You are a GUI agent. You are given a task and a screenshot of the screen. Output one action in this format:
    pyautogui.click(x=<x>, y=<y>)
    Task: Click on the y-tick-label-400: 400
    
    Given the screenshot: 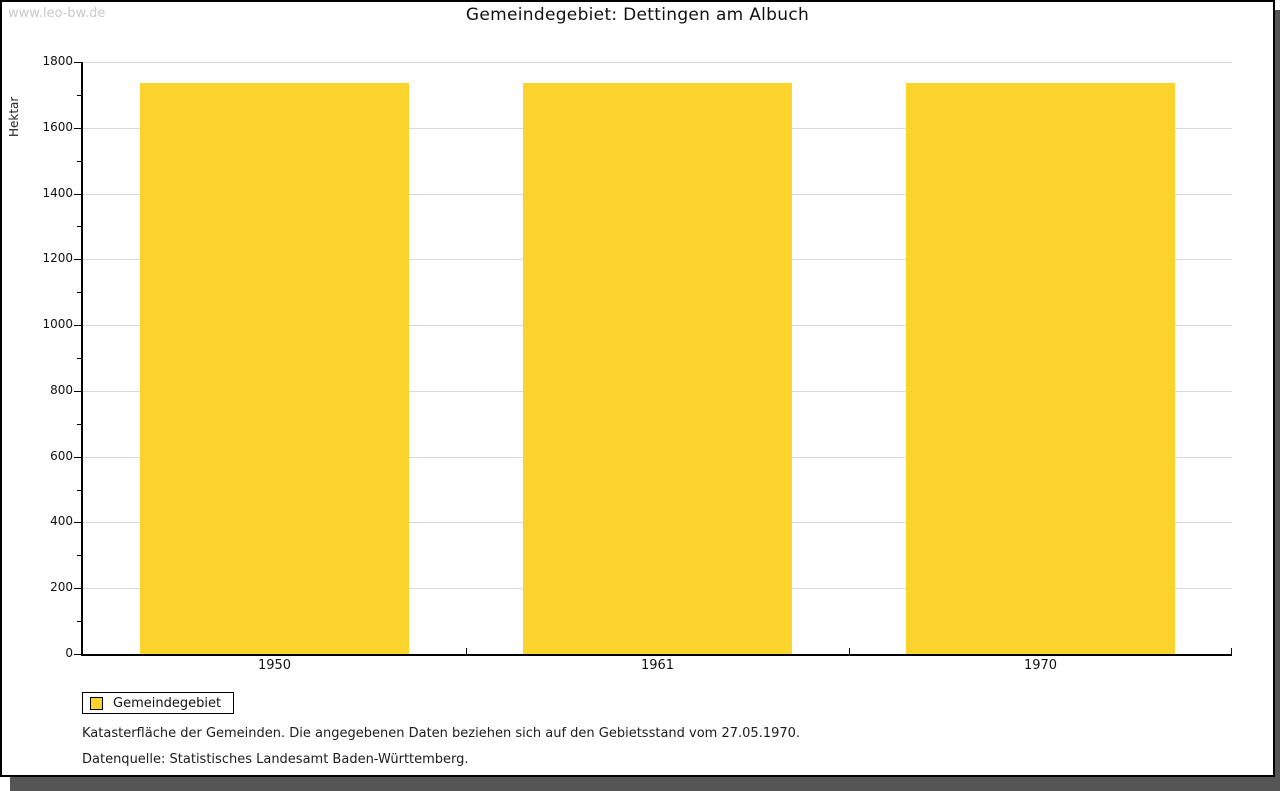 What is the action you would take?
    pyautogui.click(x=61, y=521)
    